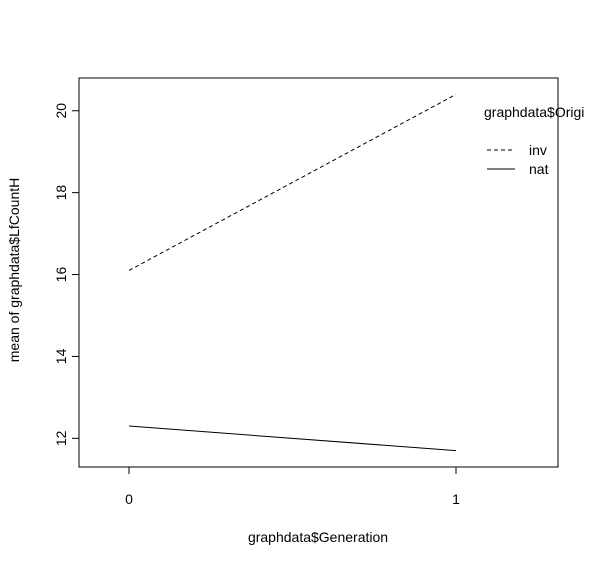 The height and width of the screenshot is (567, 599). What do you see at coordinates (292, 438) in the screenshot?
I see `series-line-nat` at bounding box center [292, 438].